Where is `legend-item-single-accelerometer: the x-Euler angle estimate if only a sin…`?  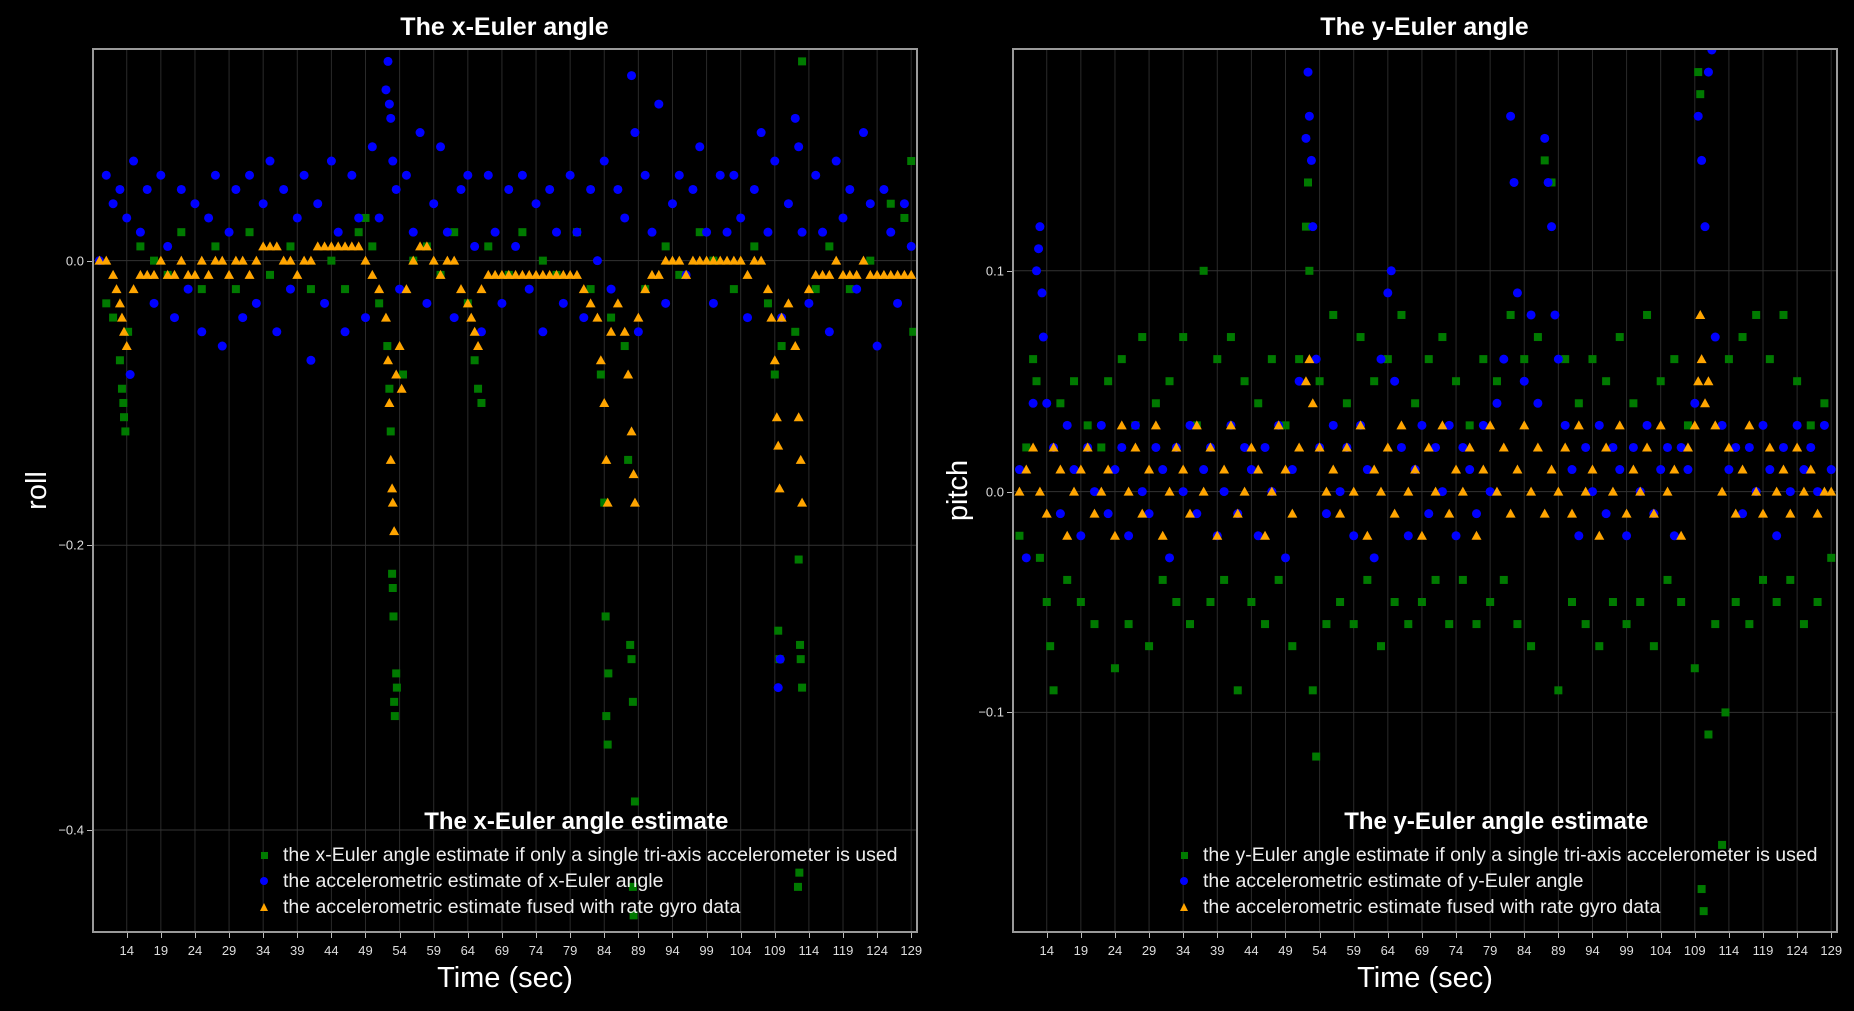
legend-item-single-accelerometer: the x-Euler angle estimate if only a sin… is located at coordinates (576, 855).